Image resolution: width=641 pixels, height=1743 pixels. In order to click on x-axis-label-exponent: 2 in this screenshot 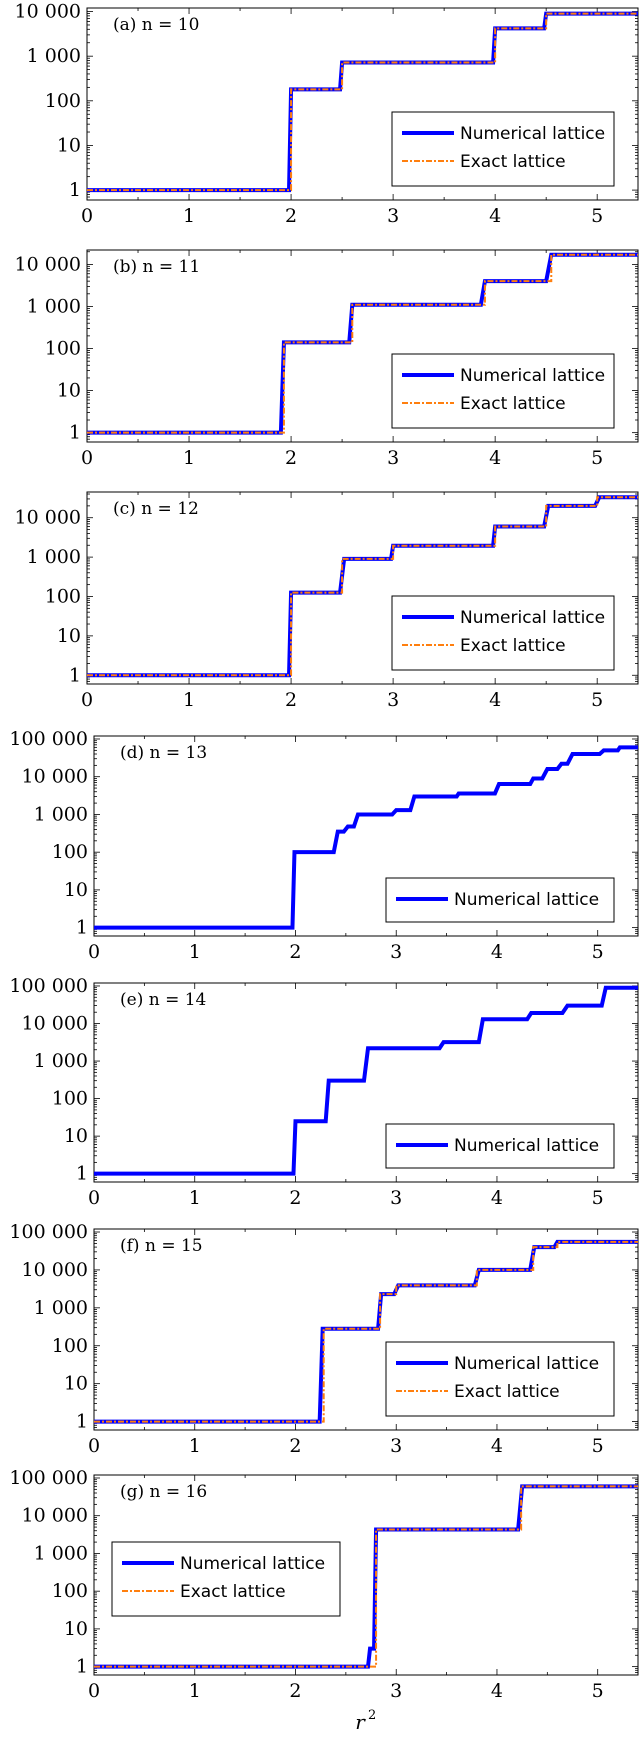, I will do `click(372, 1715)`.